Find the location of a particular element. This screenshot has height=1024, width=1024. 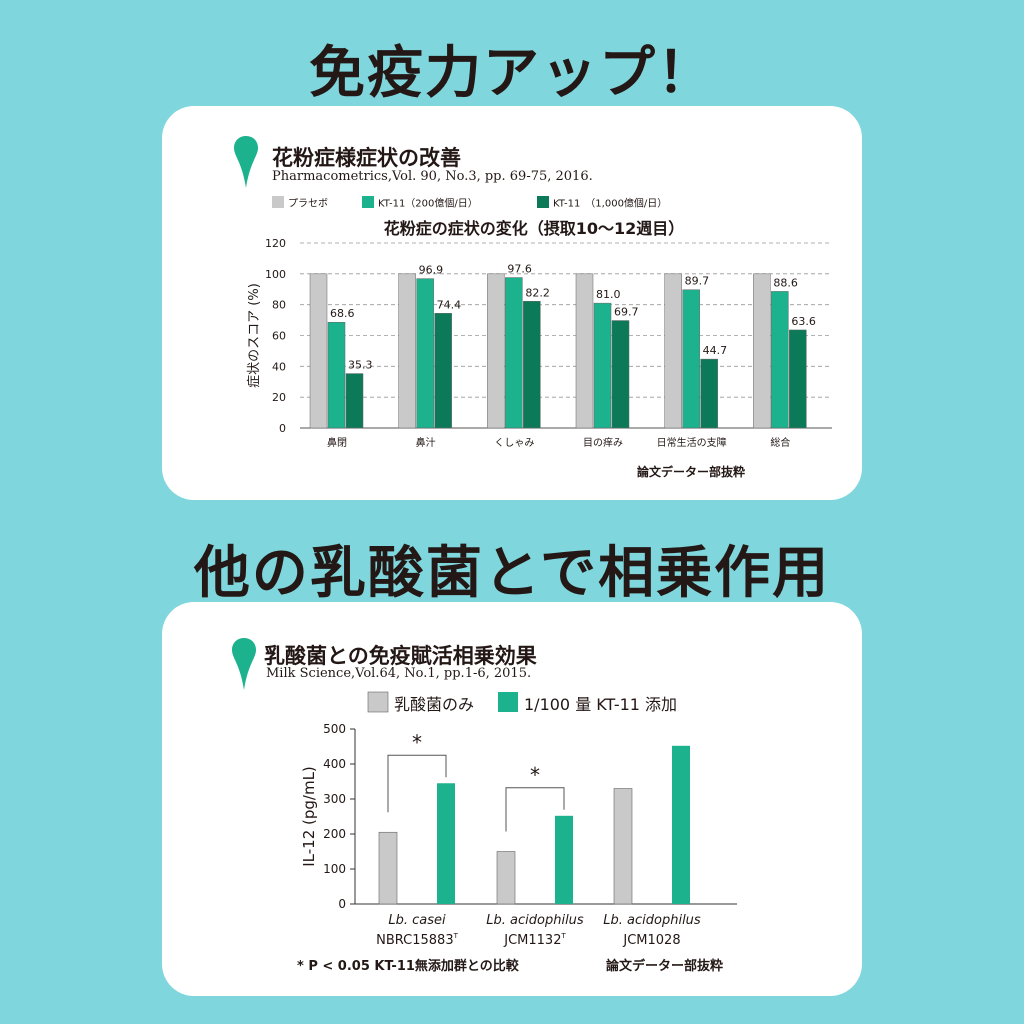

y-tick-label: 120 is located at coordinates (275, 243).